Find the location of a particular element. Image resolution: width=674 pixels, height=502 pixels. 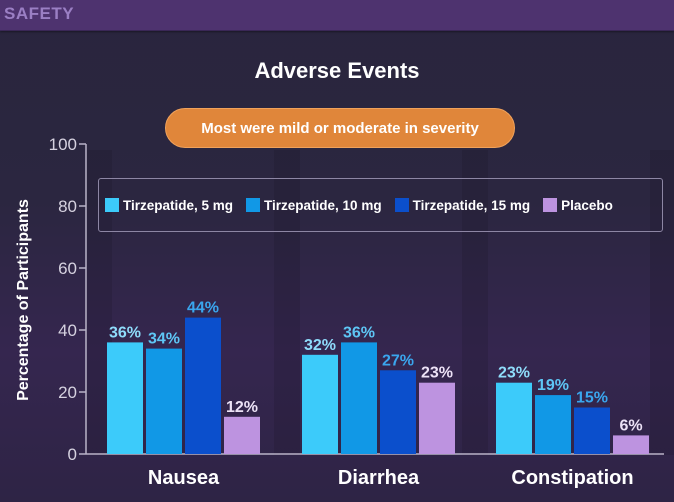

data-label: 12% is located at coordinates (242, 407).